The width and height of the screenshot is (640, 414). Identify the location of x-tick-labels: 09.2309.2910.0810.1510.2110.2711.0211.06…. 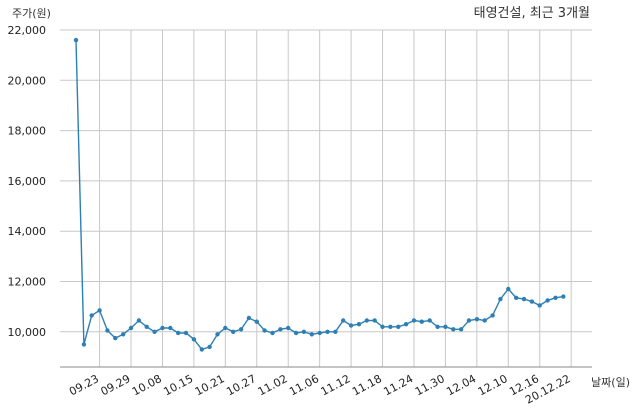
(320, 389).